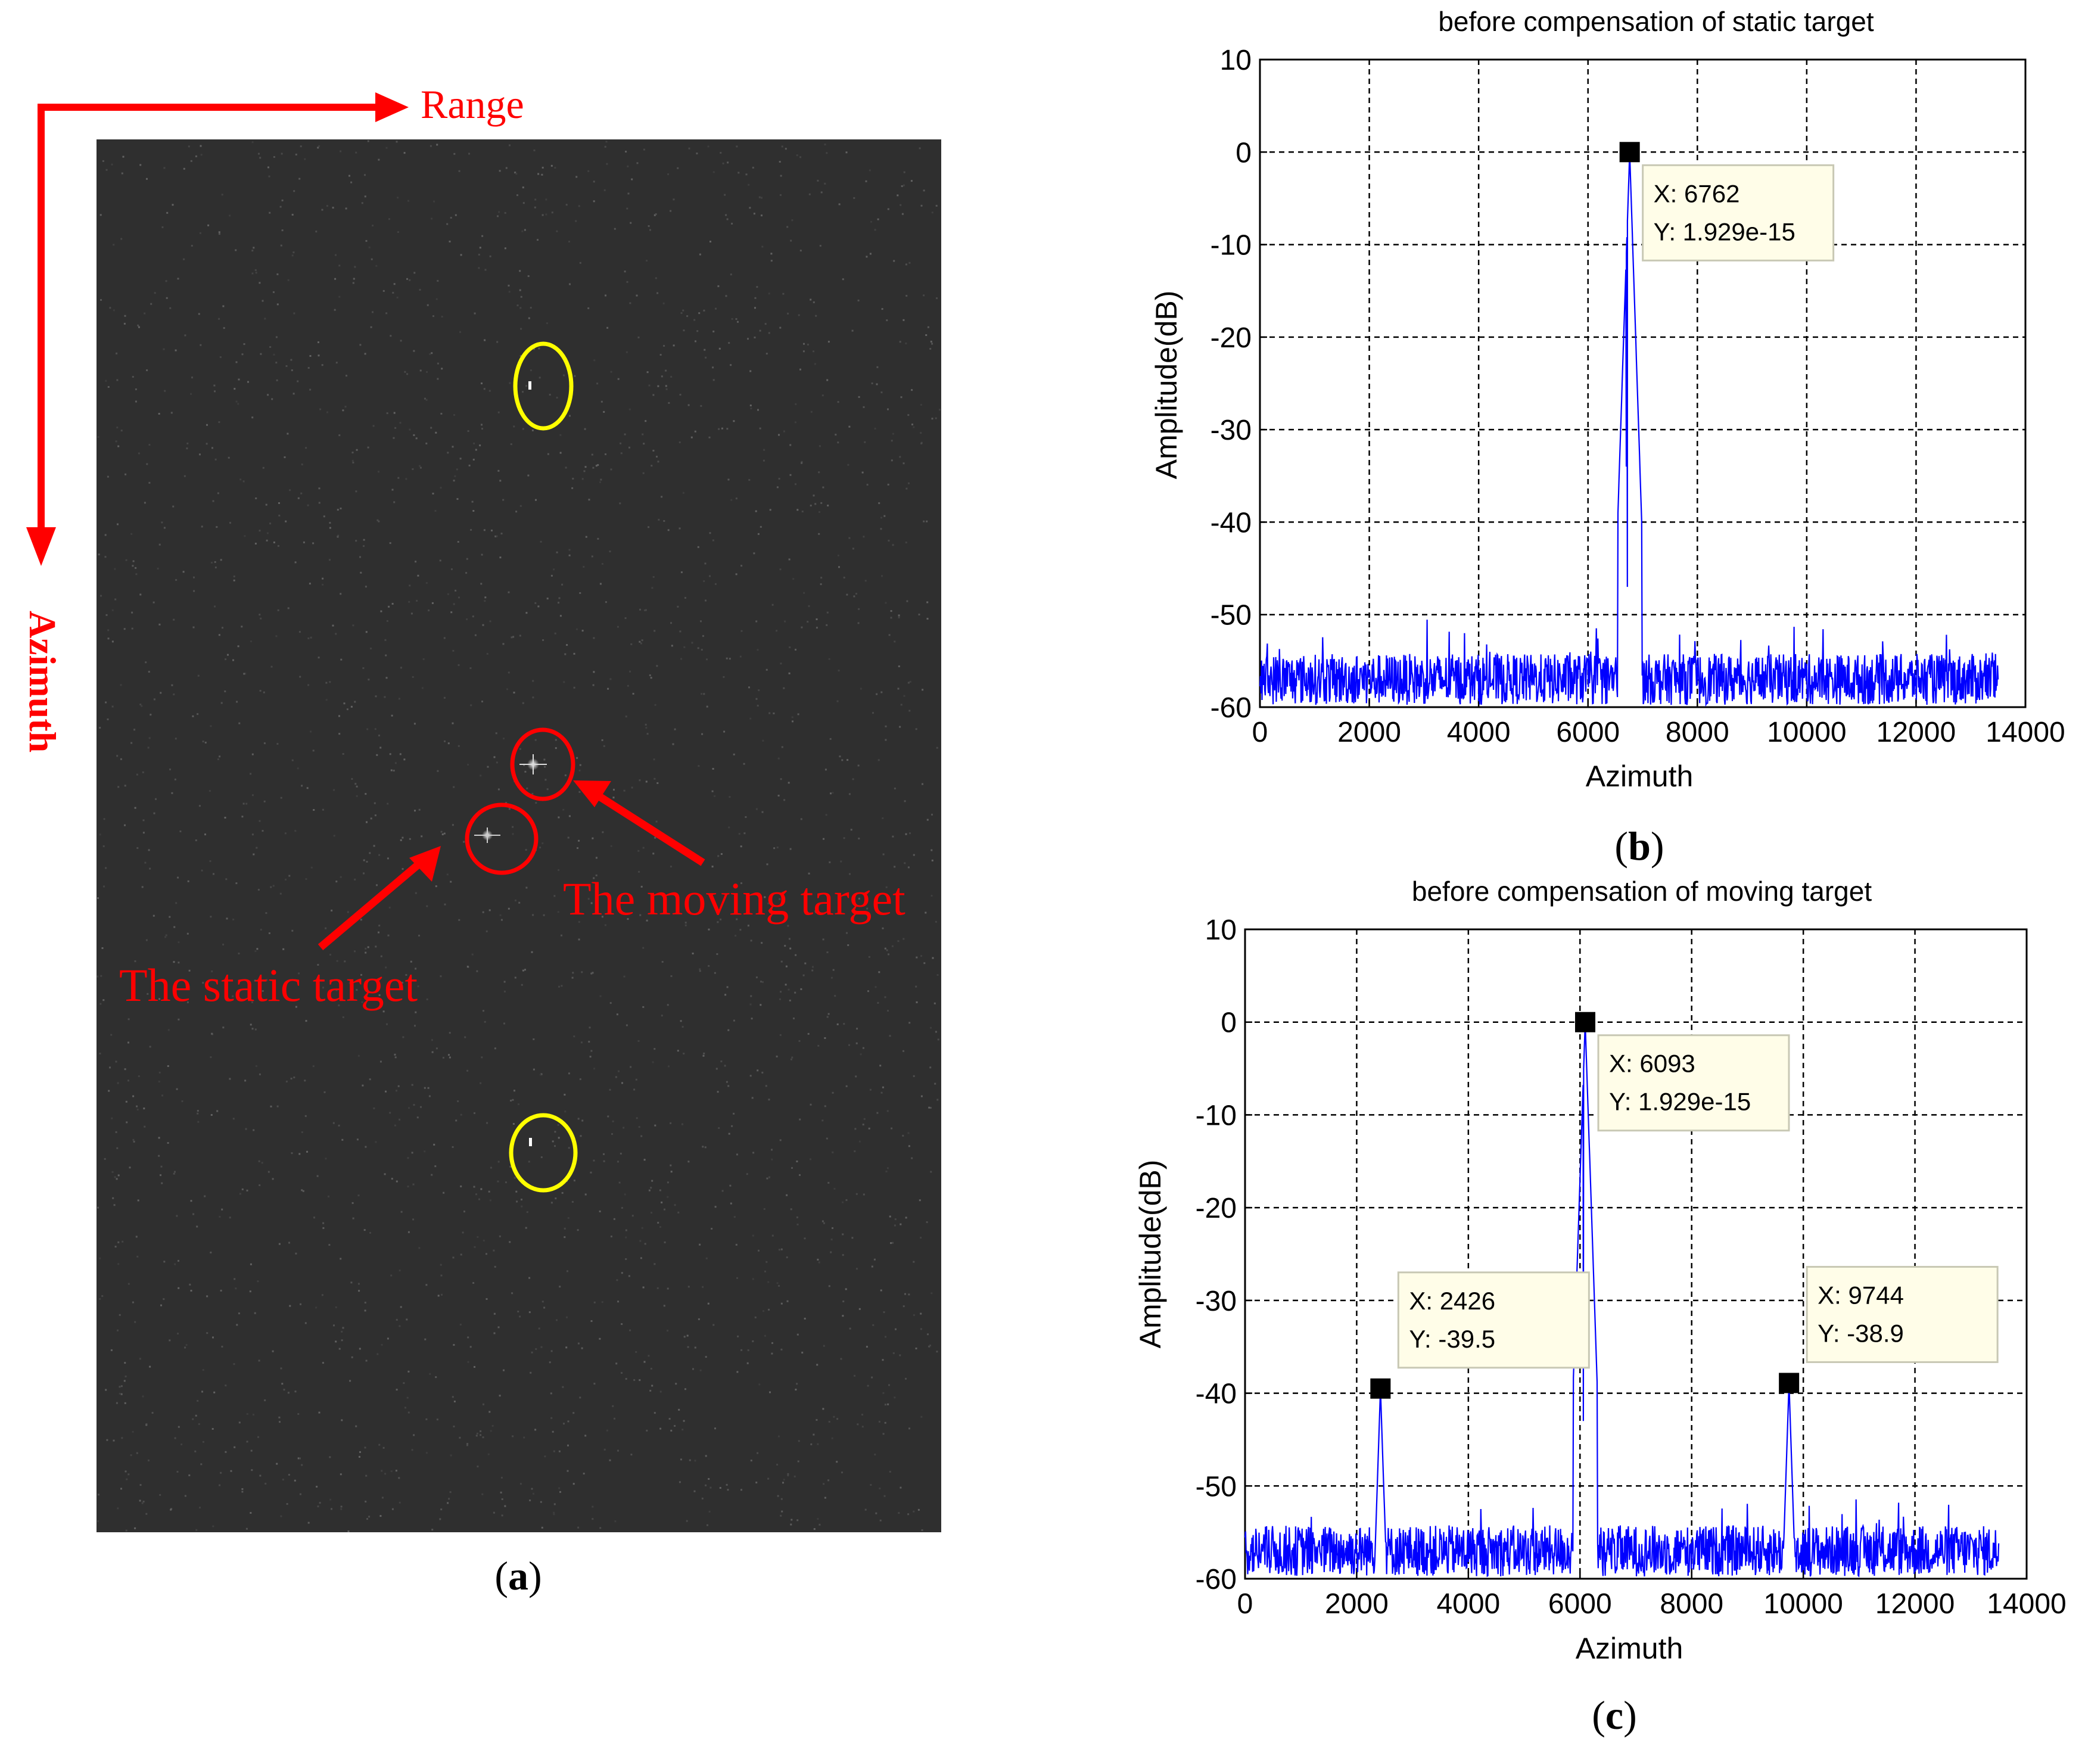 This screenshot has height=1764, width=2085. What do you see at coordinates (1221, 930) in the screenshot?
I see `y-tick-label: 10` at bounding box center [1221, 930].